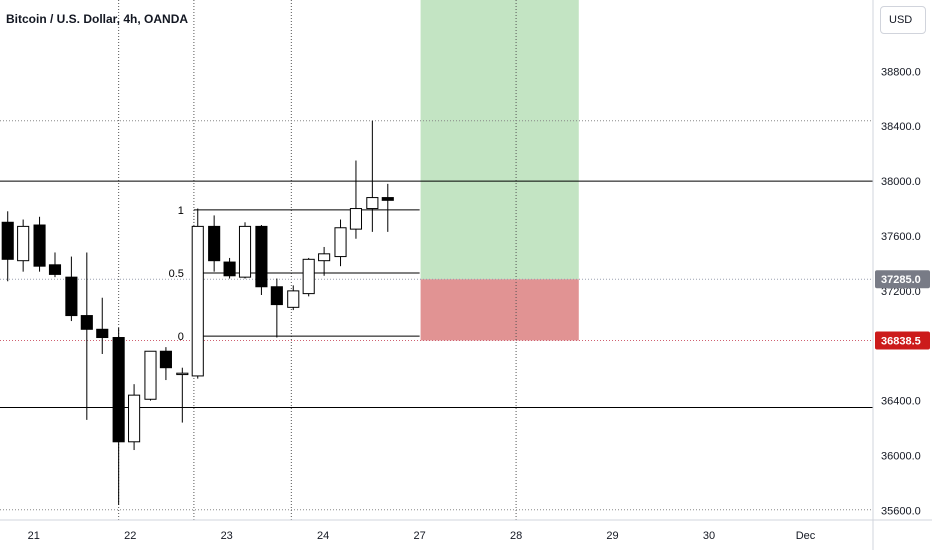 Image resolution: width=932 pixels, height=550 pixels. I want to click on currency-button: USD, so click(903, 20).